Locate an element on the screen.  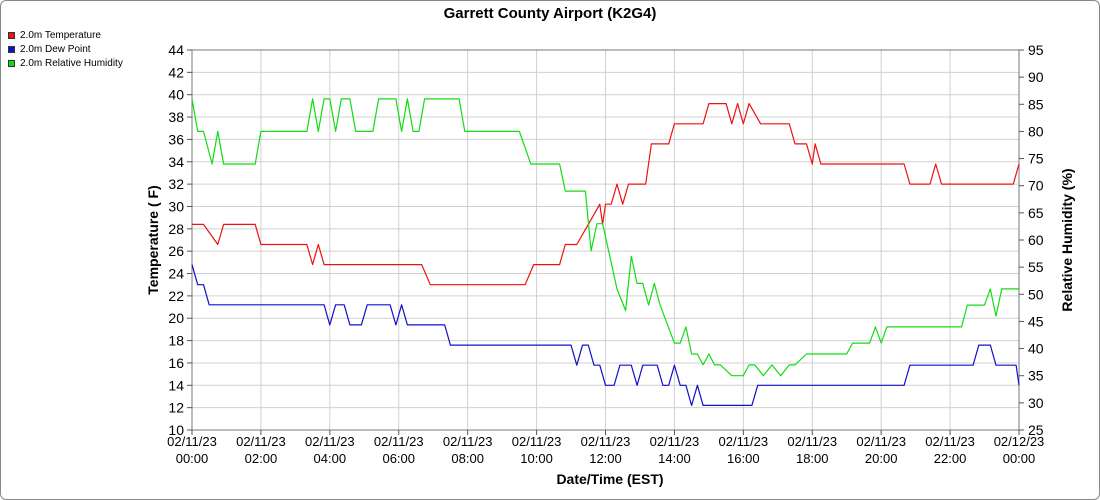
y2-tick-label: 30 is located at coordinates (1036, 403).